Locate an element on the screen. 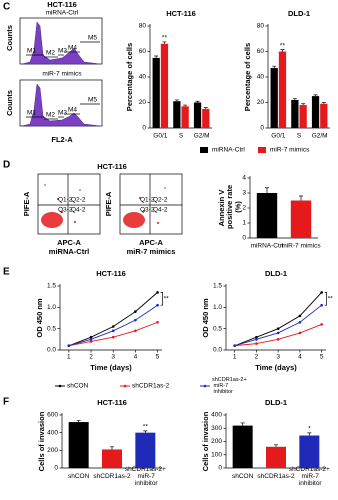 This screenshot has height=500, width=338. x-tick-label: S is located at coordinates (181, 136).